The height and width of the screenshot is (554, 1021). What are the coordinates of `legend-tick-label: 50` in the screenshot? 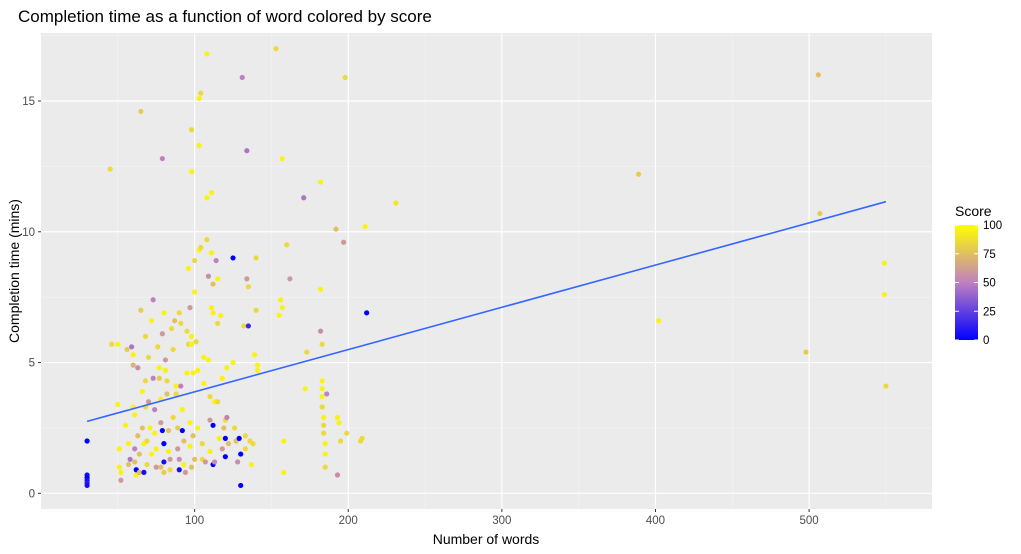 It's located at (989, 284).